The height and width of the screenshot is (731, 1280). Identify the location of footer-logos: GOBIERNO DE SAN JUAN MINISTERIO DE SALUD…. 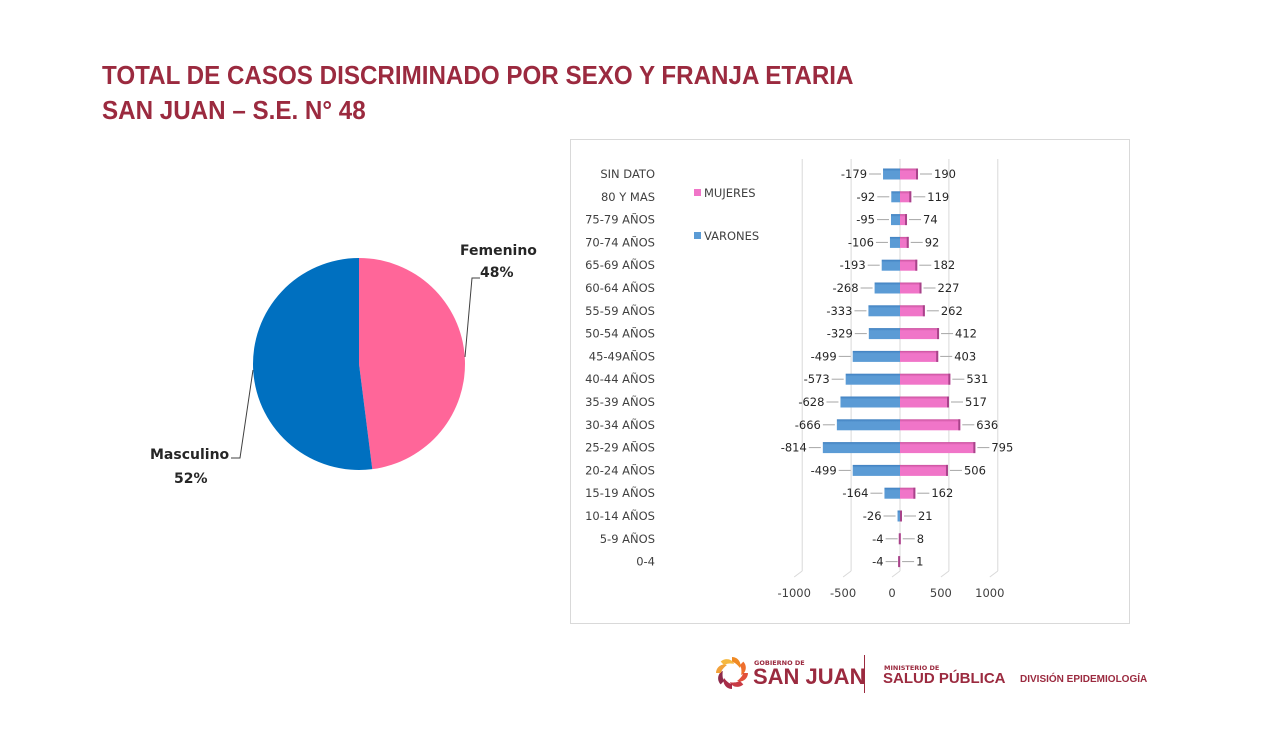
(935, 675).